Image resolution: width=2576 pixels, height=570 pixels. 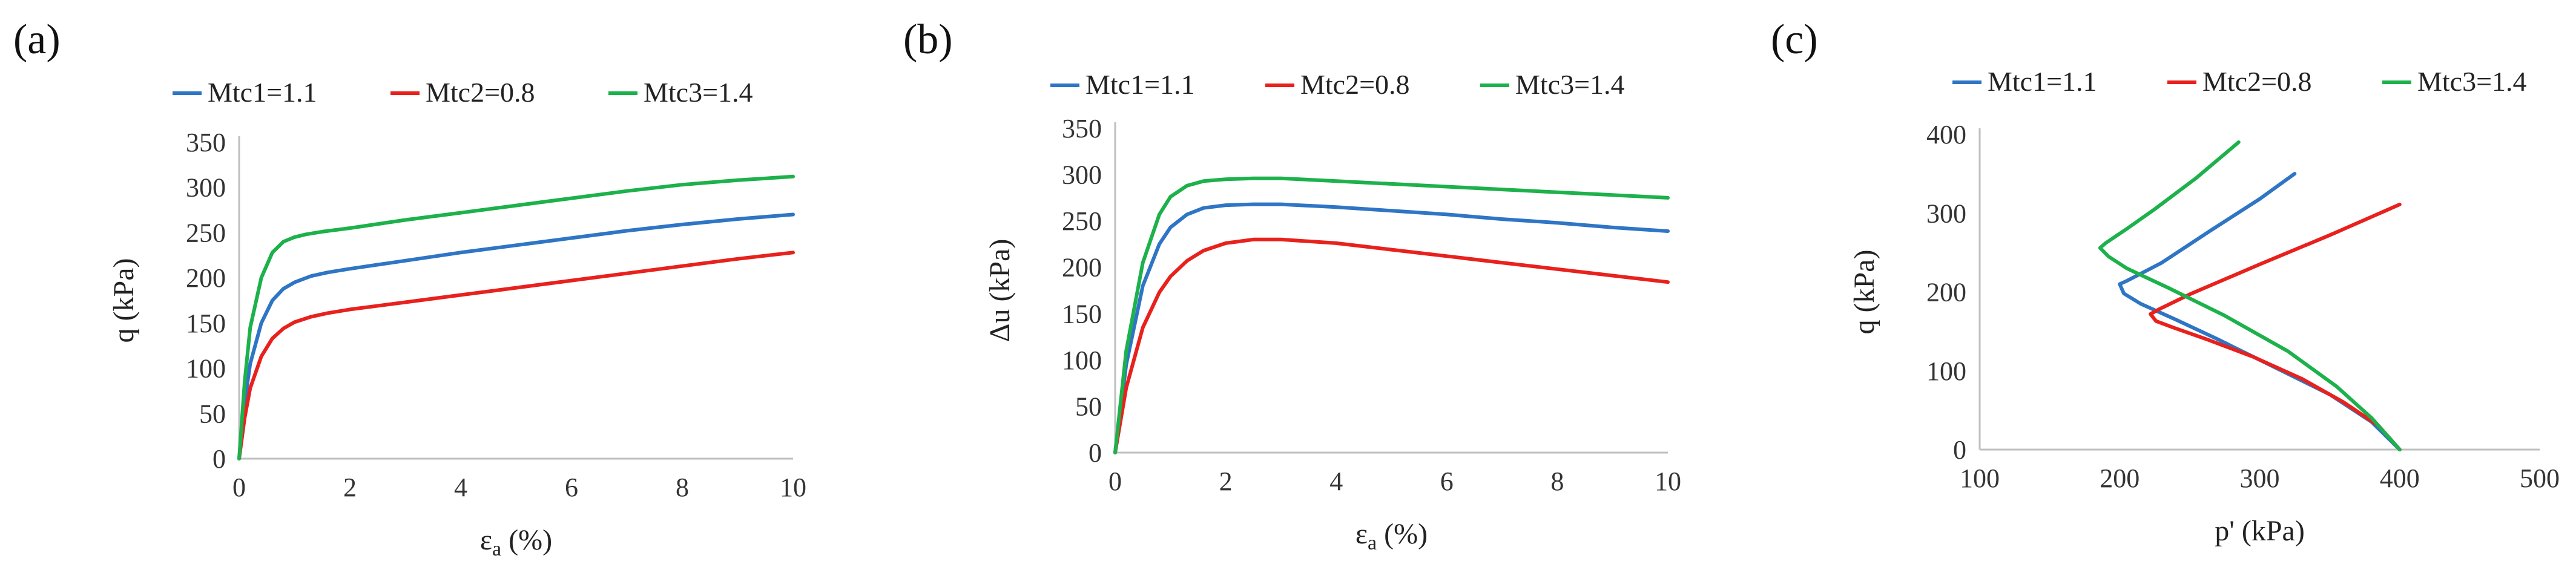 I want to click on panel-label: (c), so click(x=1794, y=39).